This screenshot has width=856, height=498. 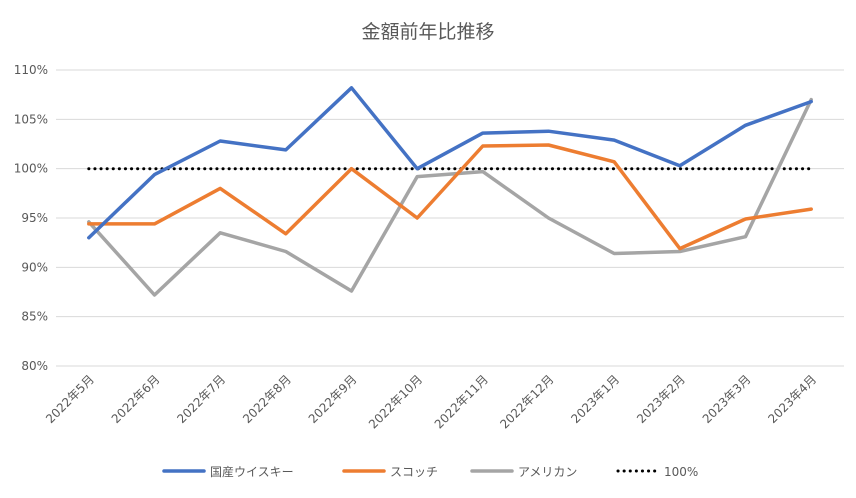 What do you see at coordinates (414, 472) in the screenshot?
I see `legend-label: スコッチ` at bounding box center [414, 472].